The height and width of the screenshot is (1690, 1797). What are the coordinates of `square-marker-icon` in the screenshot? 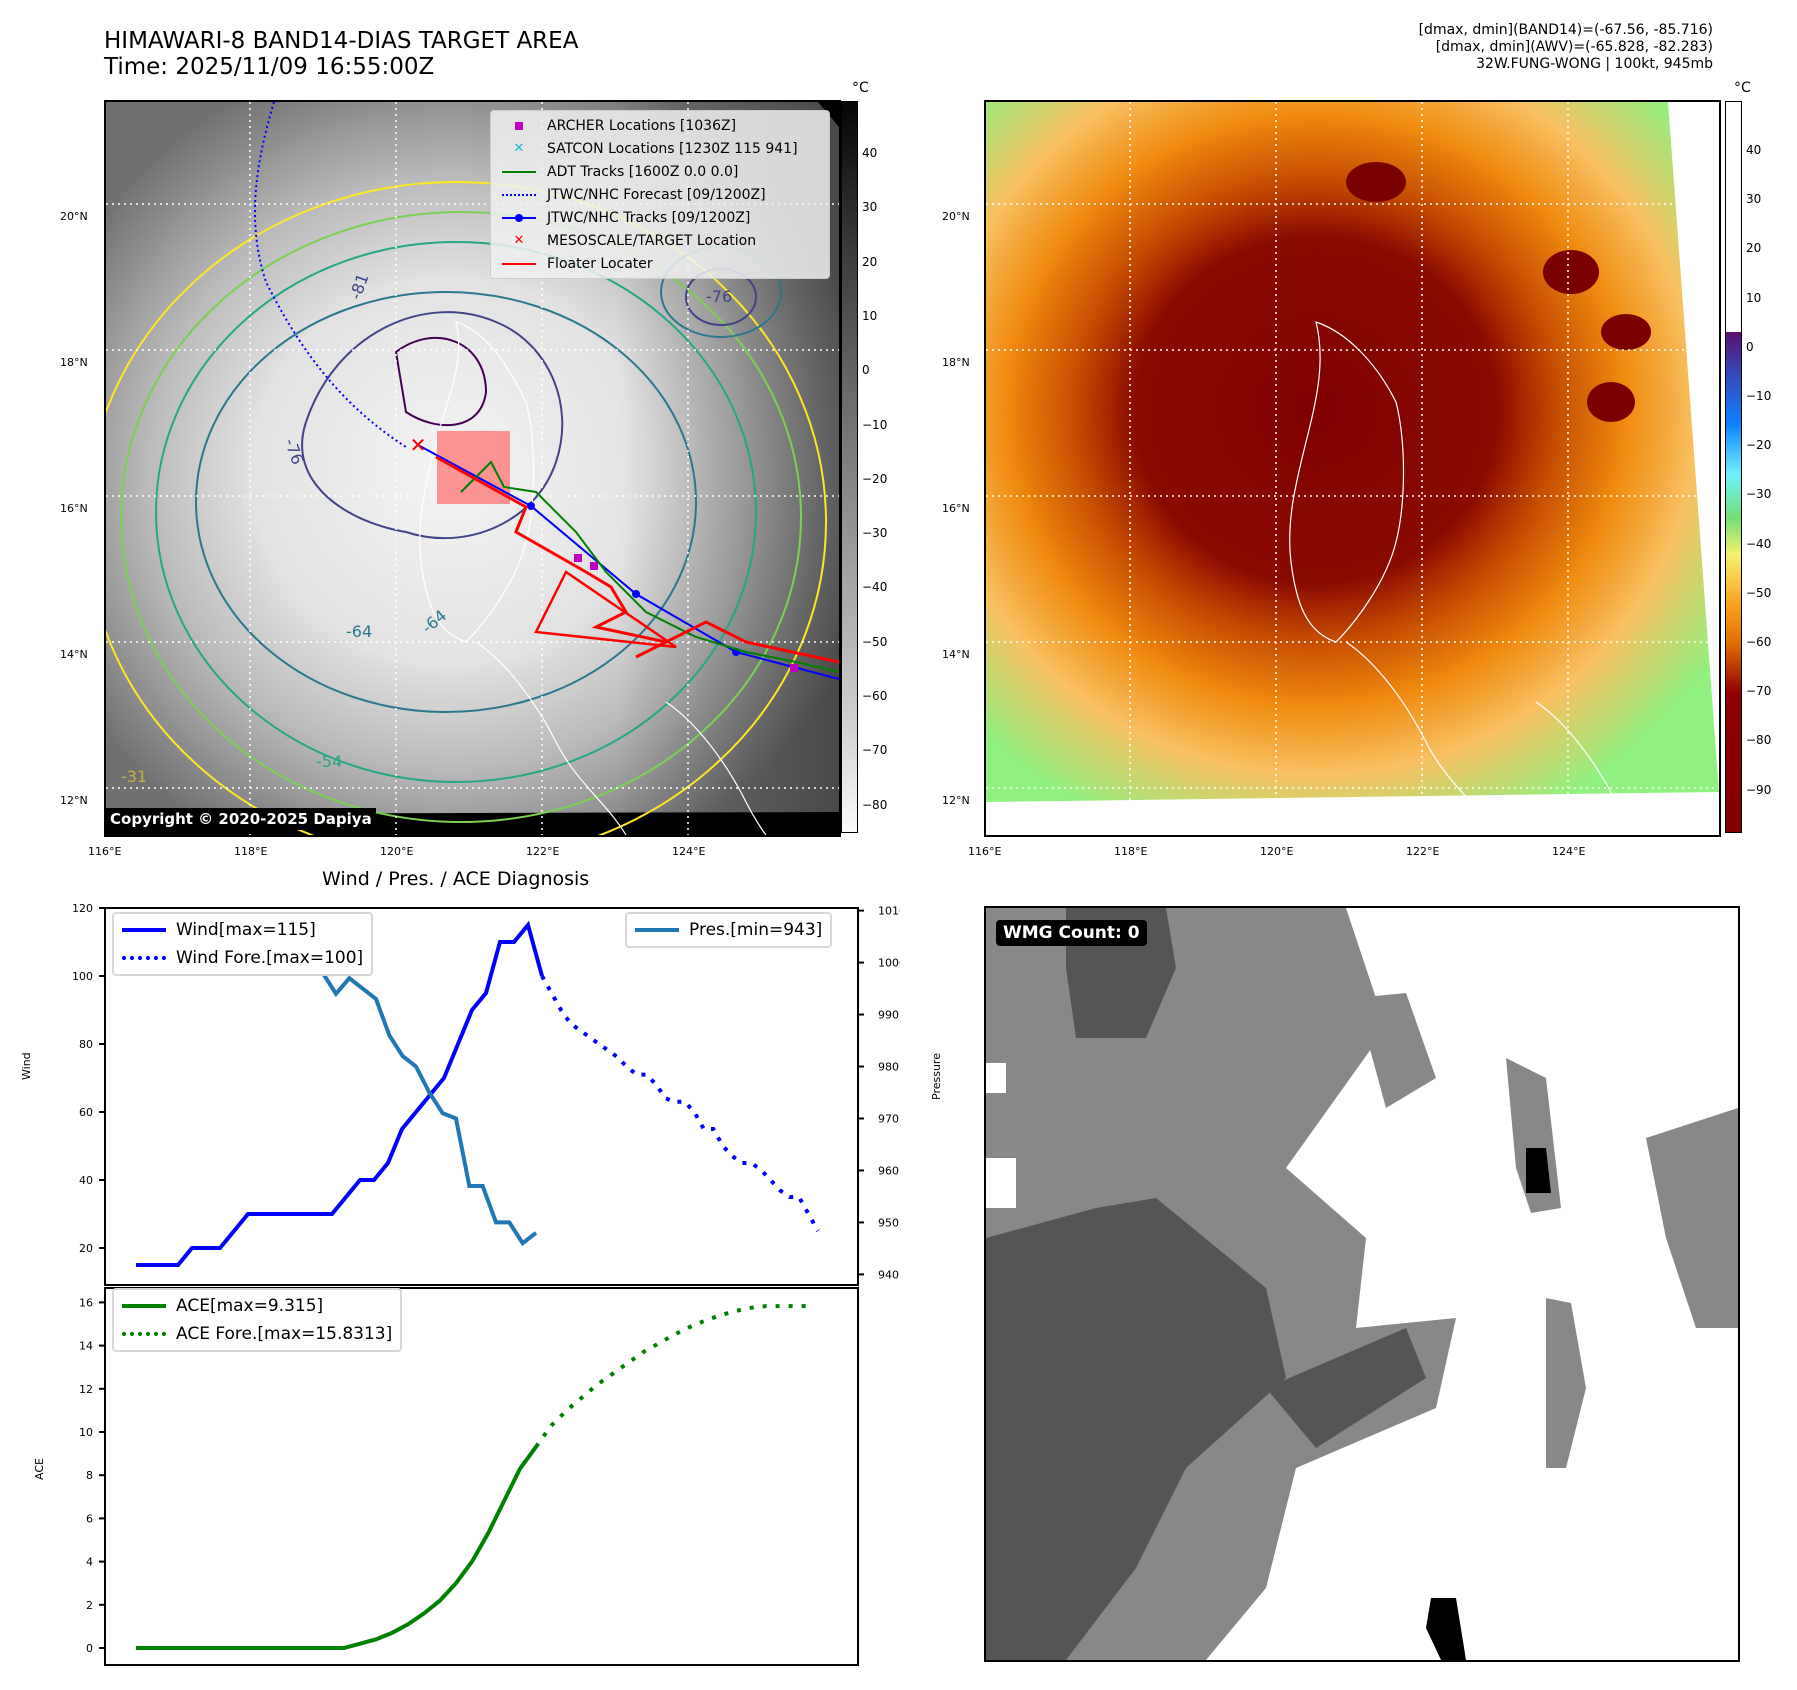 It's located at (519, 125).